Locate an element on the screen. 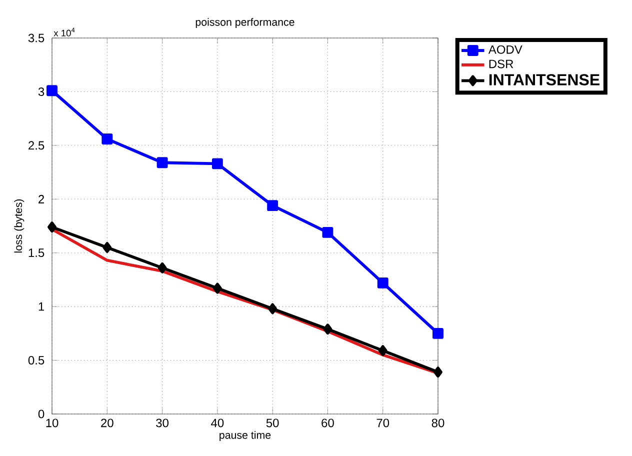 This screenshot has height=456, width=632. x-tick-label: 10 is located at coordinates (52, 423).